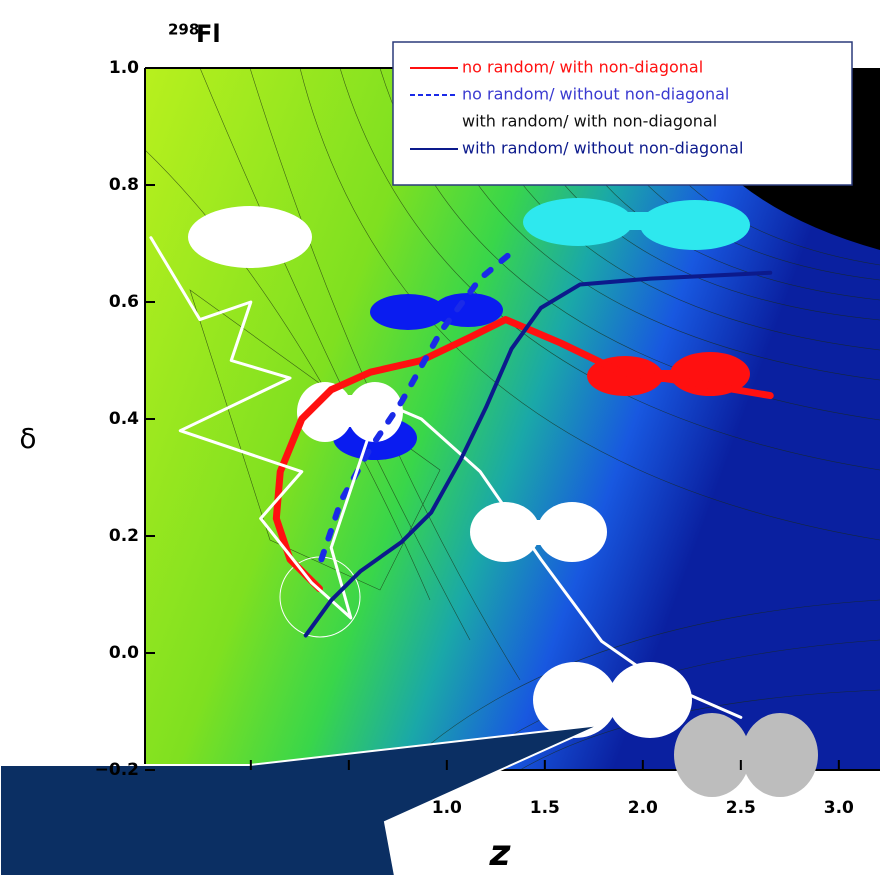  I want to click on y-tick-label: 0.4, so click(124, 419).